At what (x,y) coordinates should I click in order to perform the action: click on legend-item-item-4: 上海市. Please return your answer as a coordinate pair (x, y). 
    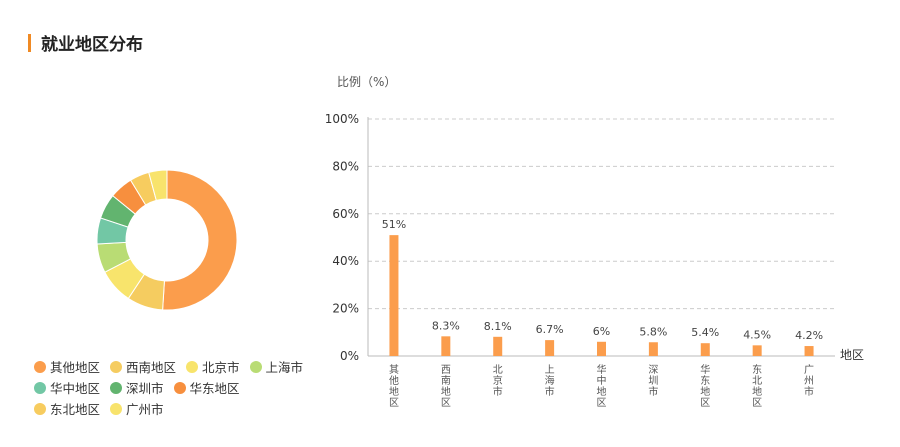
    Looking at the image, I should click on (276, 366).